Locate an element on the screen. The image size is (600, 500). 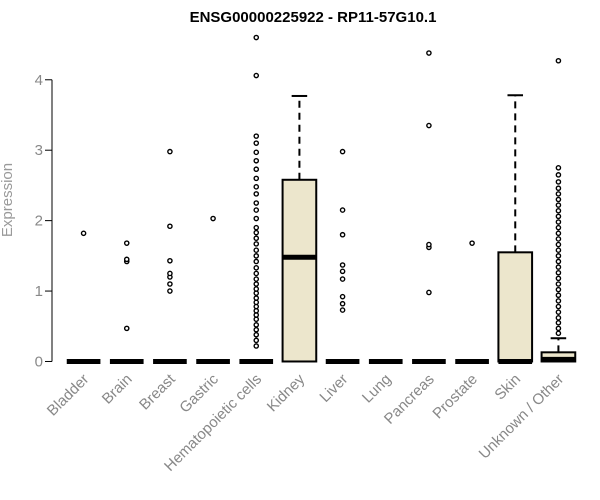
x-tick-label-10: Skin is located at coordinates (507, 387).